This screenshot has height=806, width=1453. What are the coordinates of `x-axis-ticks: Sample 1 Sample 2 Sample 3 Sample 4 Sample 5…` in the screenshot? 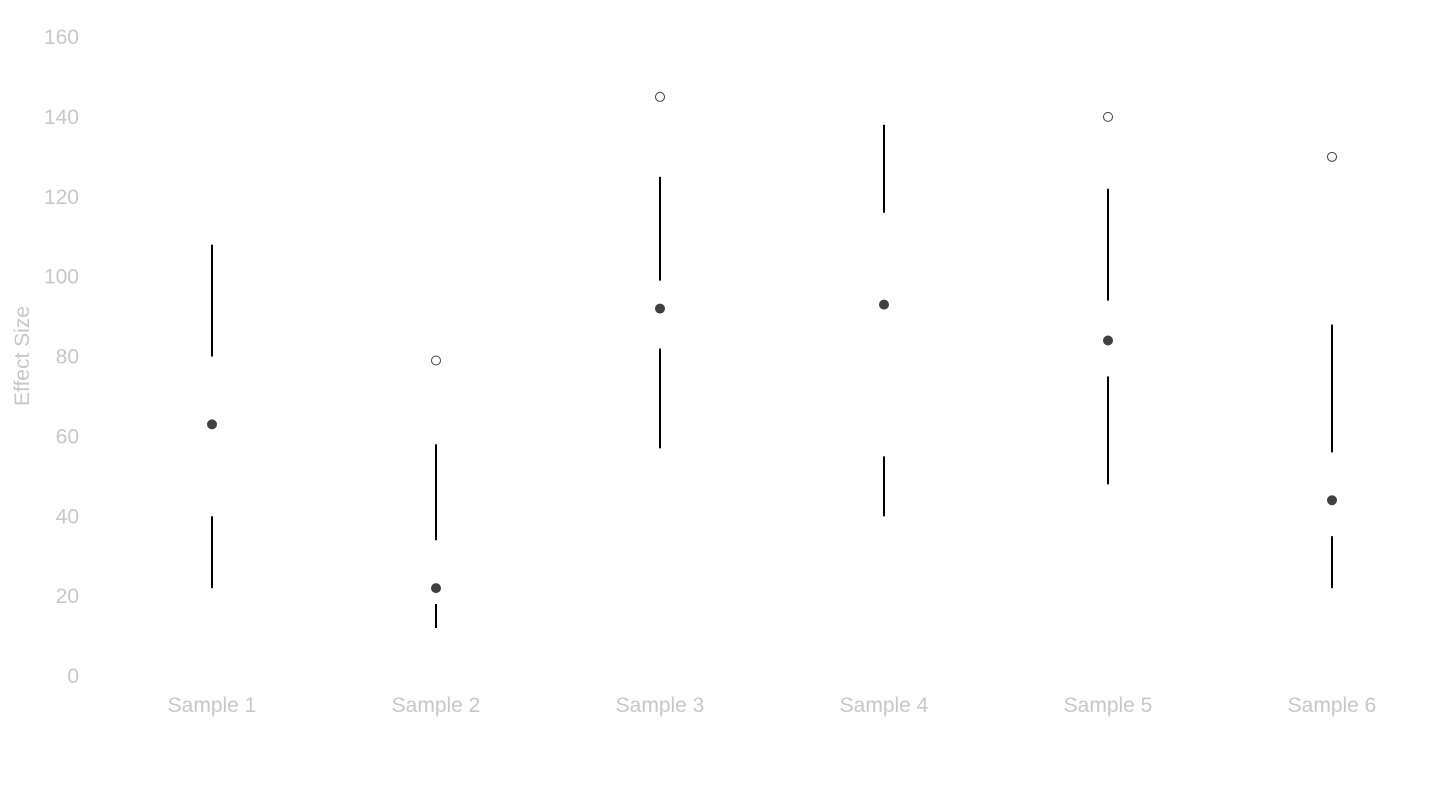 It's located at (772, 705).